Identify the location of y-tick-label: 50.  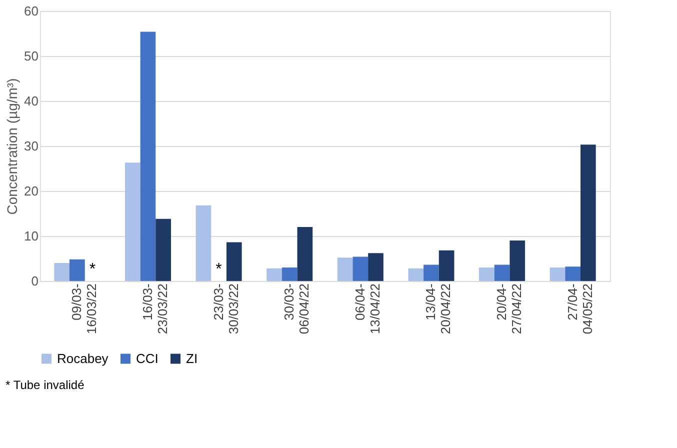
(31, 56).